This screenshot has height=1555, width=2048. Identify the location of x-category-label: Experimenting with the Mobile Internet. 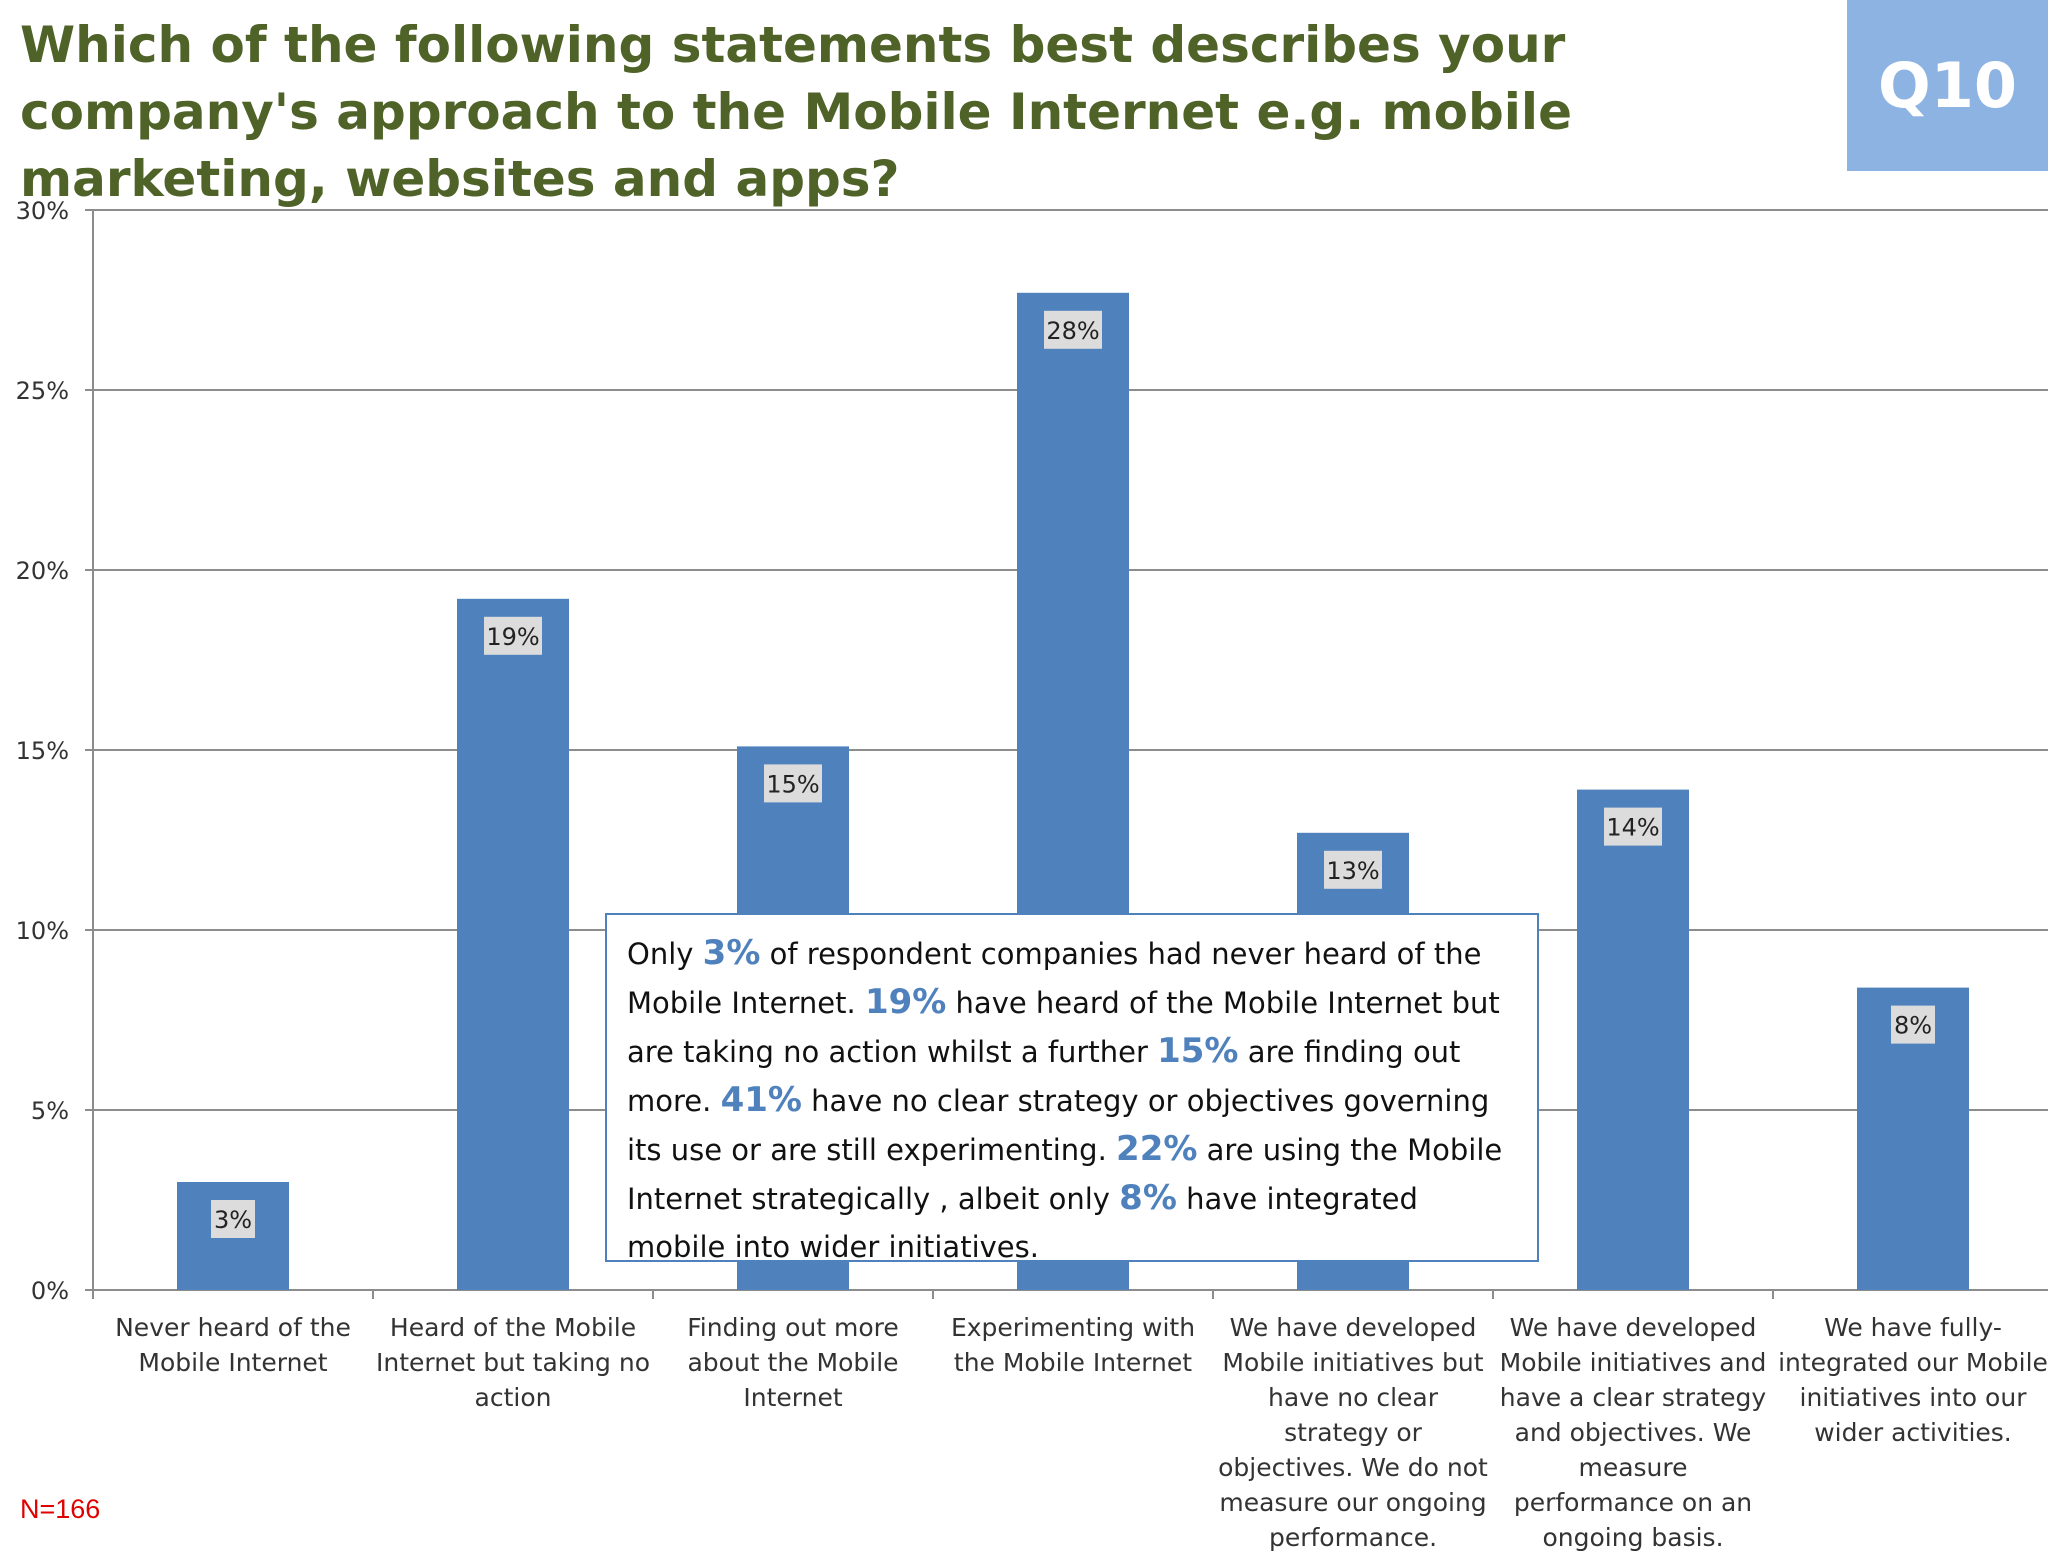
(1073, 1345).